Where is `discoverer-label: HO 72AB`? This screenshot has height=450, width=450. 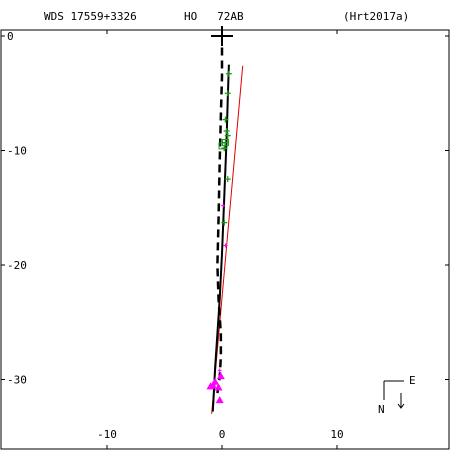 discoverer-label: HO 72AB is located at coordinates (214, 16).